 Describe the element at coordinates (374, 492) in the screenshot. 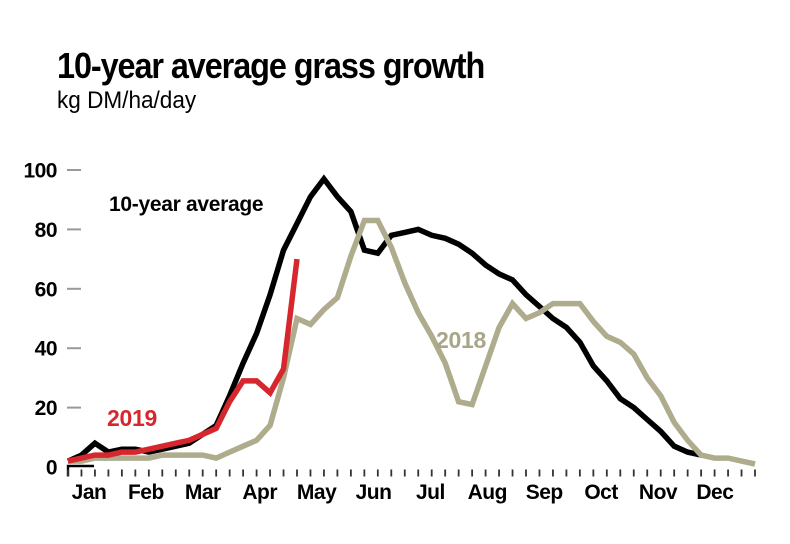

I see `month-label-jun: Jun` at that location.